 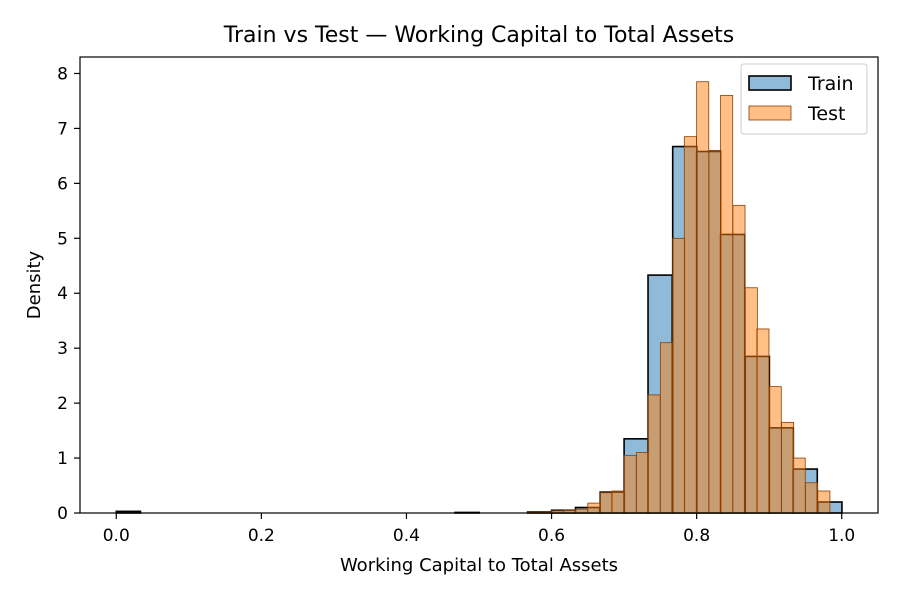 What do you see at coordinates (62, 184) in the screenshot?
I see `y-tick-label: 6` at bounding box center [62, 184].